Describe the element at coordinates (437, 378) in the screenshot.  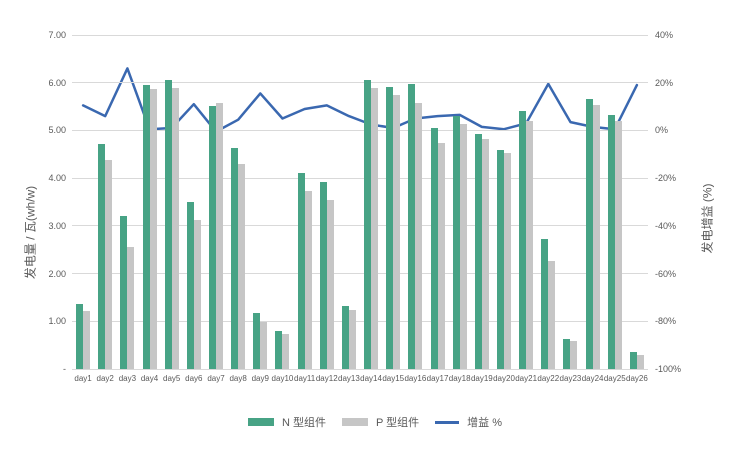
I see `x-label-day17: day17` at that location.